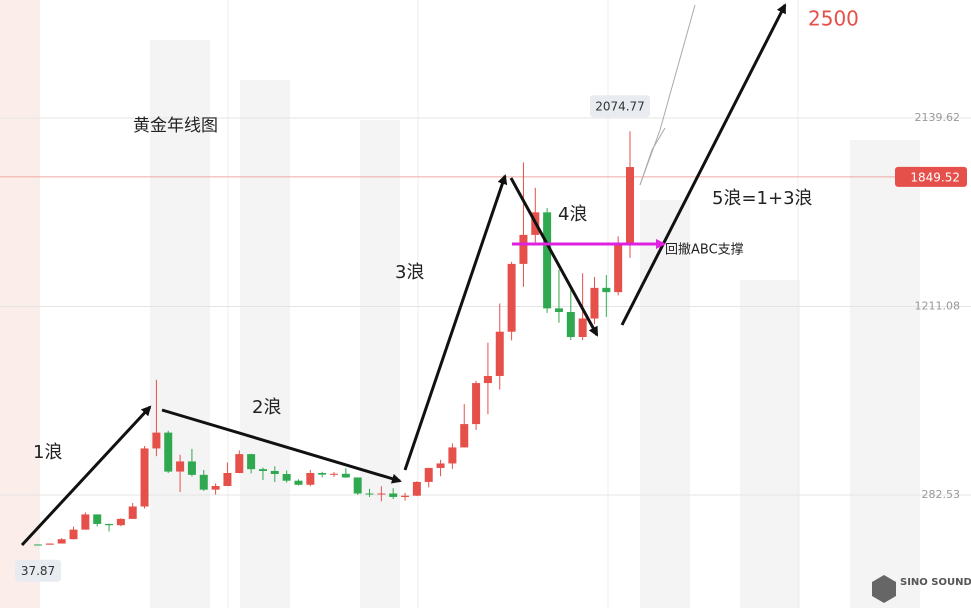 The image size is (971, 608). Describe the element at coordinates (704, 250) in the screenshot. I see `annotation: 回撤ABC支撑` at that location.